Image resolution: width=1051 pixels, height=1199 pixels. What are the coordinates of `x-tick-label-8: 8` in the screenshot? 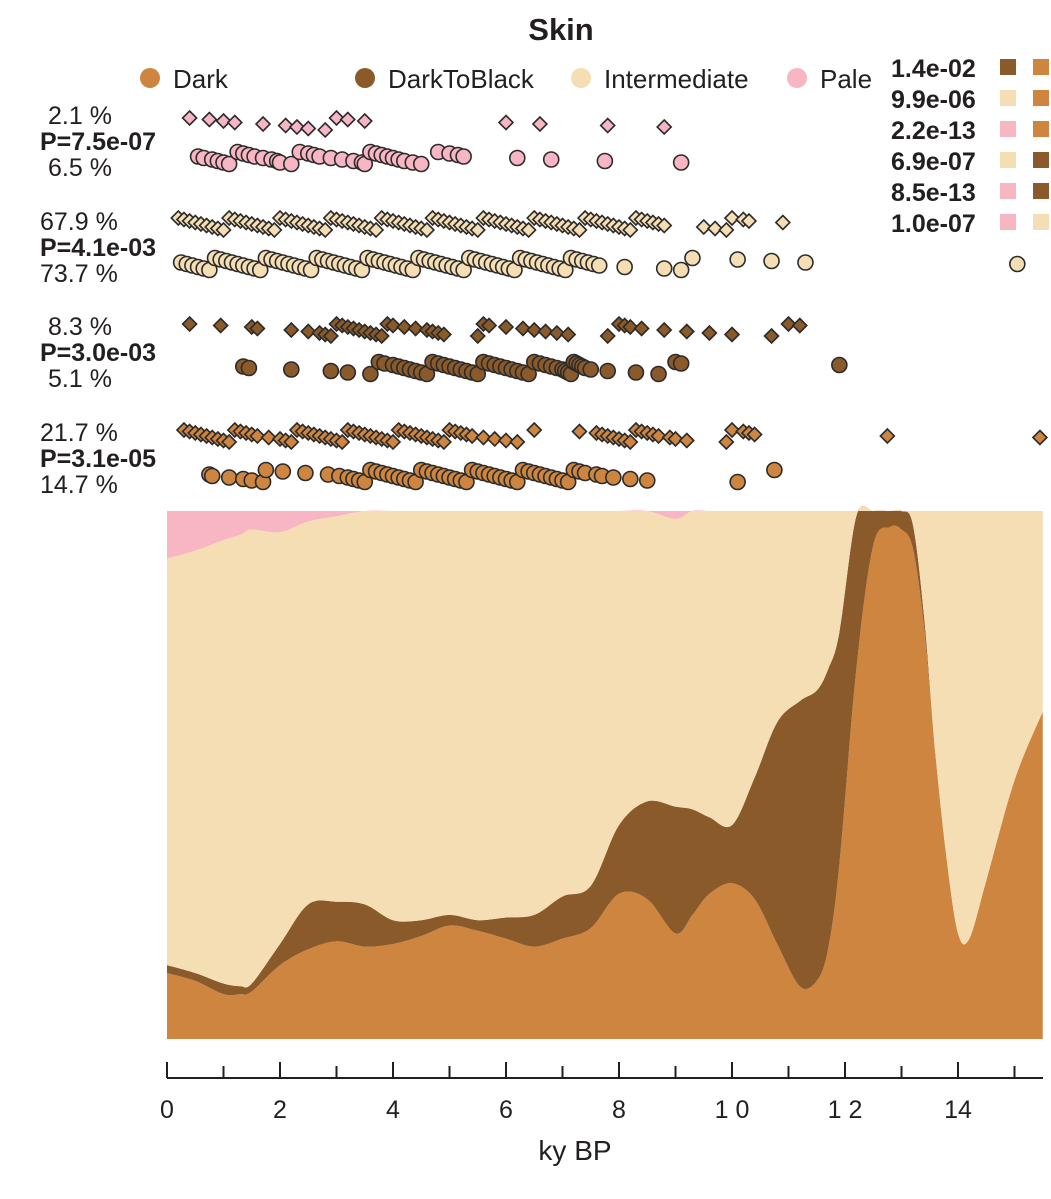 It's located at (619, 1110).